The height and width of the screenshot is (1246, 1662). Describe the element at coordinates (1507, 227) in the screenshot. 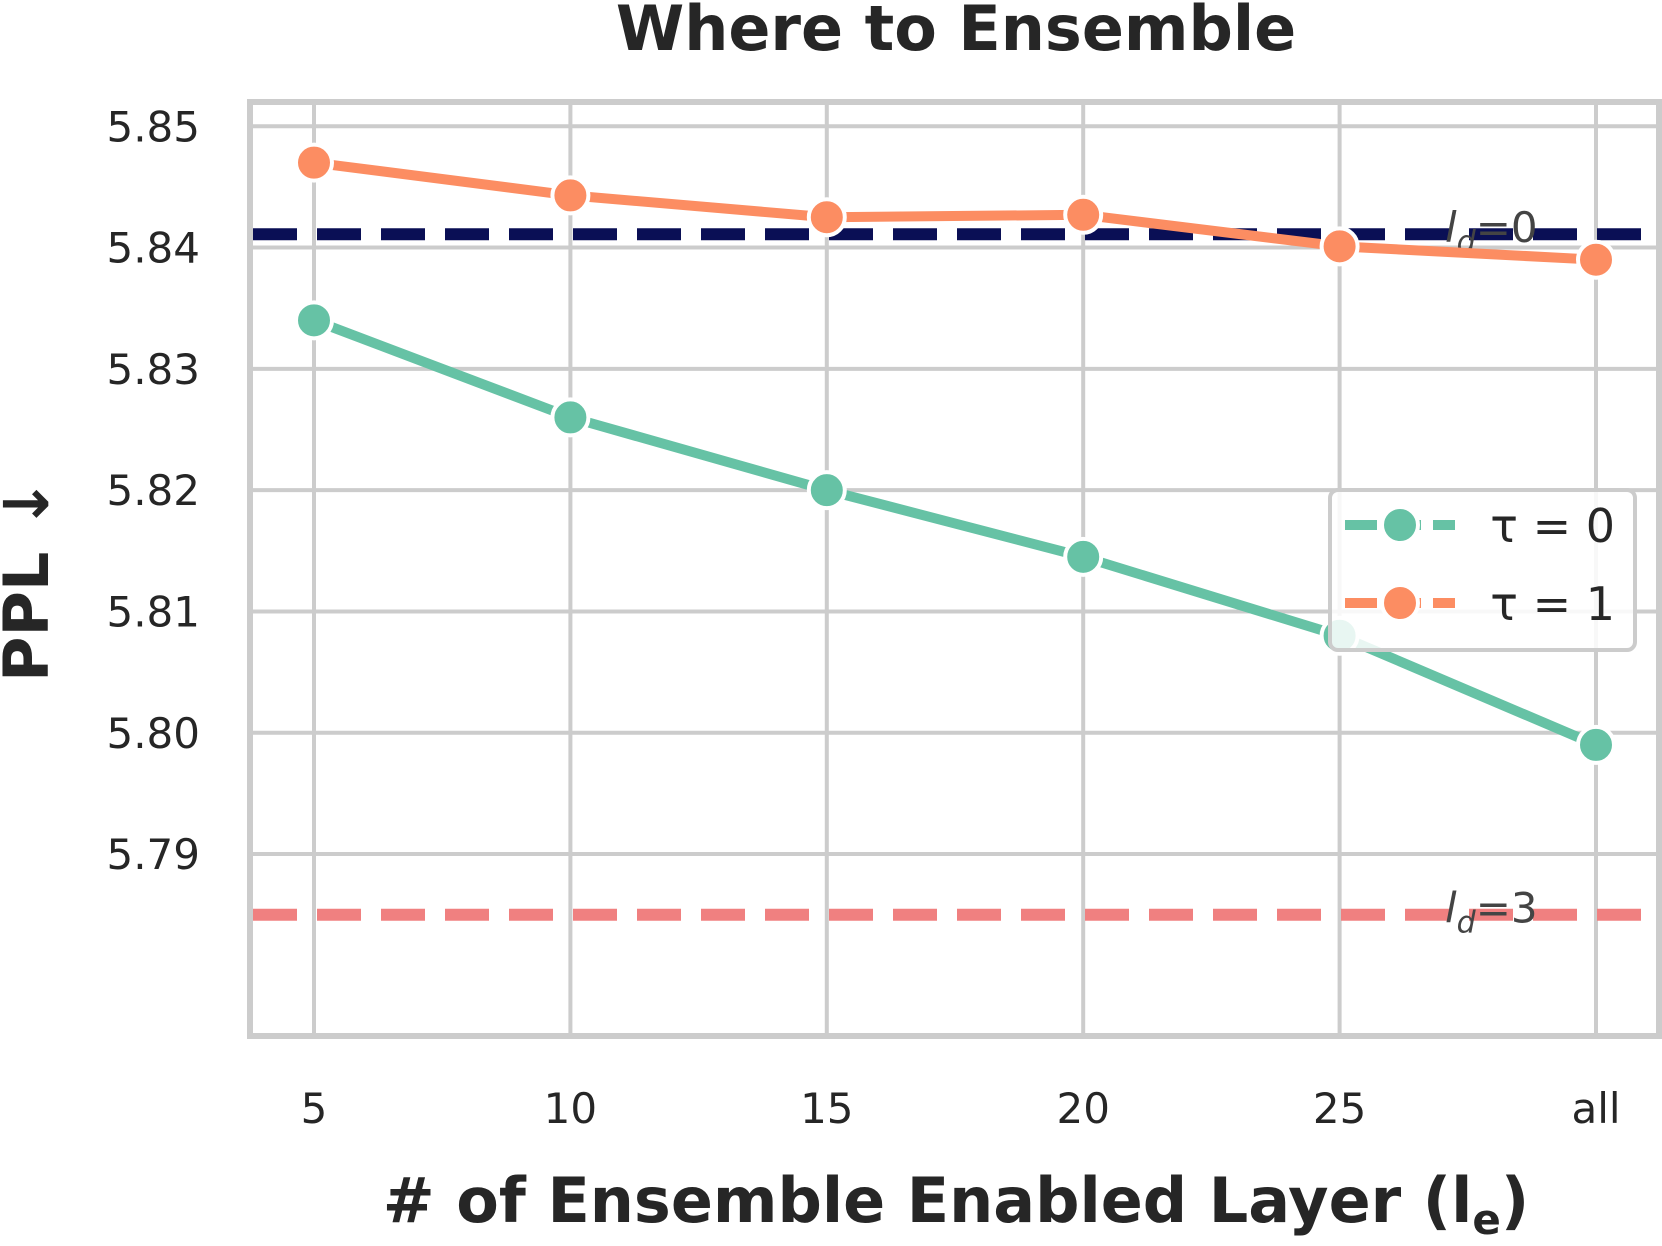

I see `reference-label-value: =0` at that location.